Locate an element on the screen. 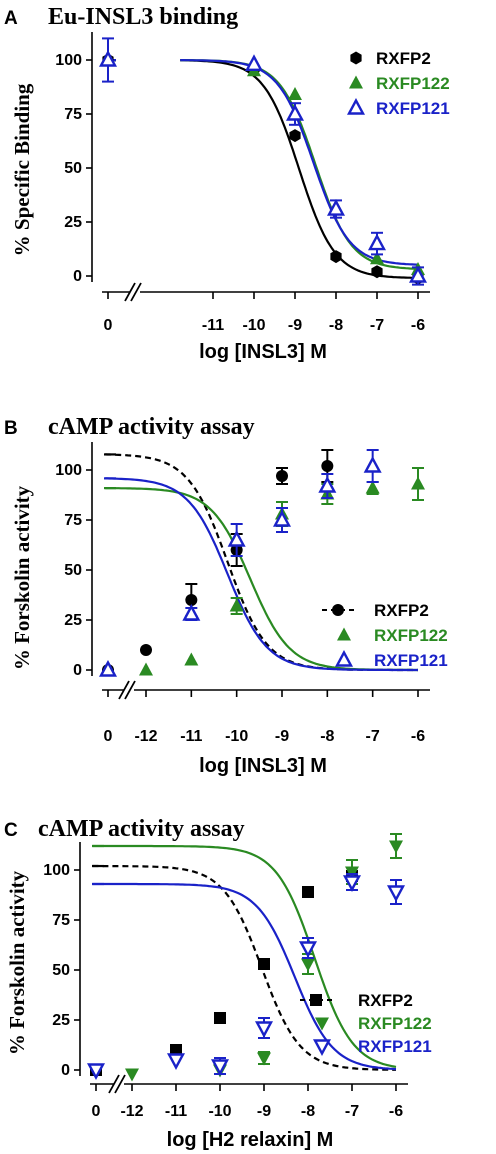  x-axis-label: log [H2 relaxin] M is located at coordinates (250, 1140).